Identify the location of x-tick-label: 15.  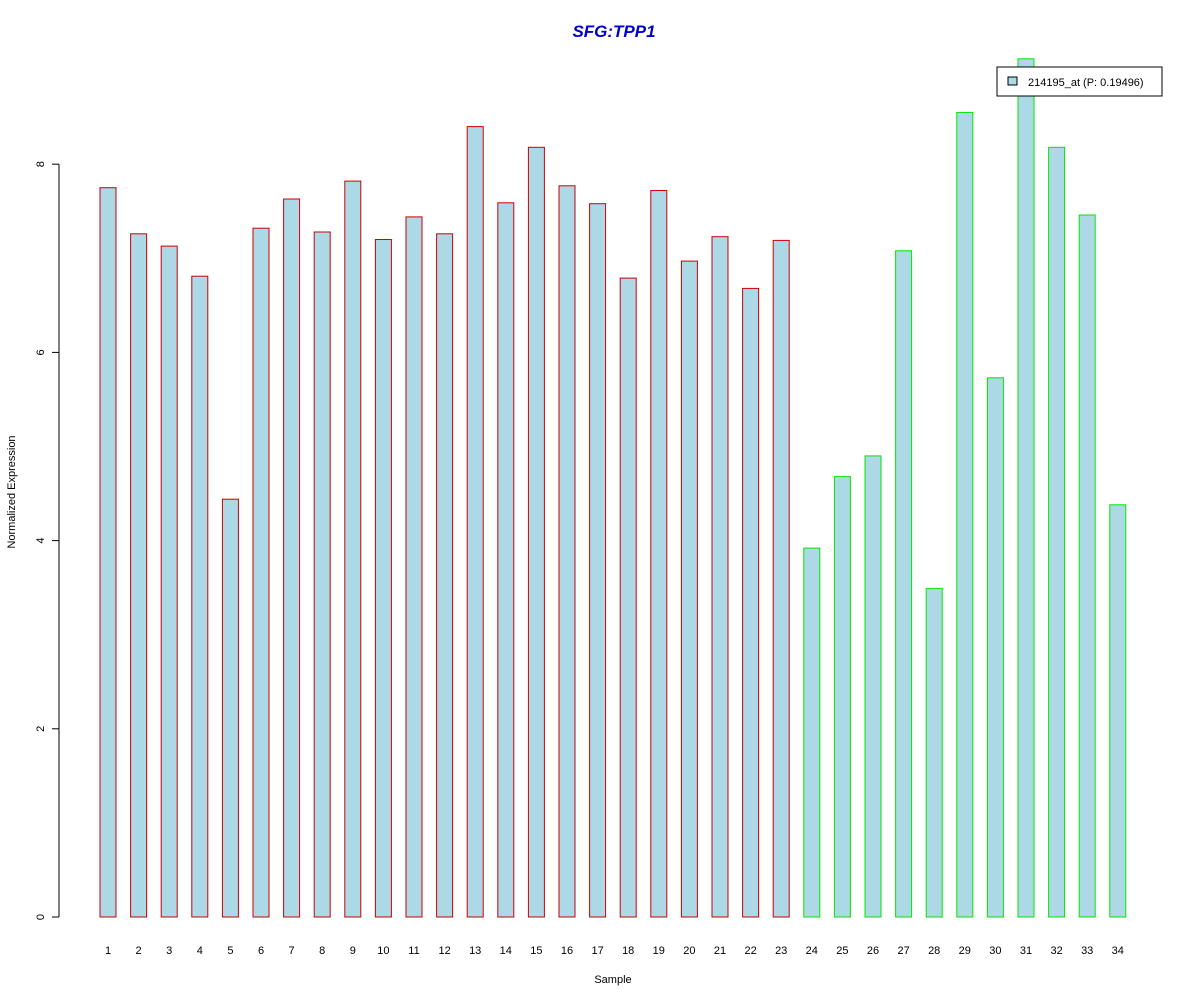
(536, 951).